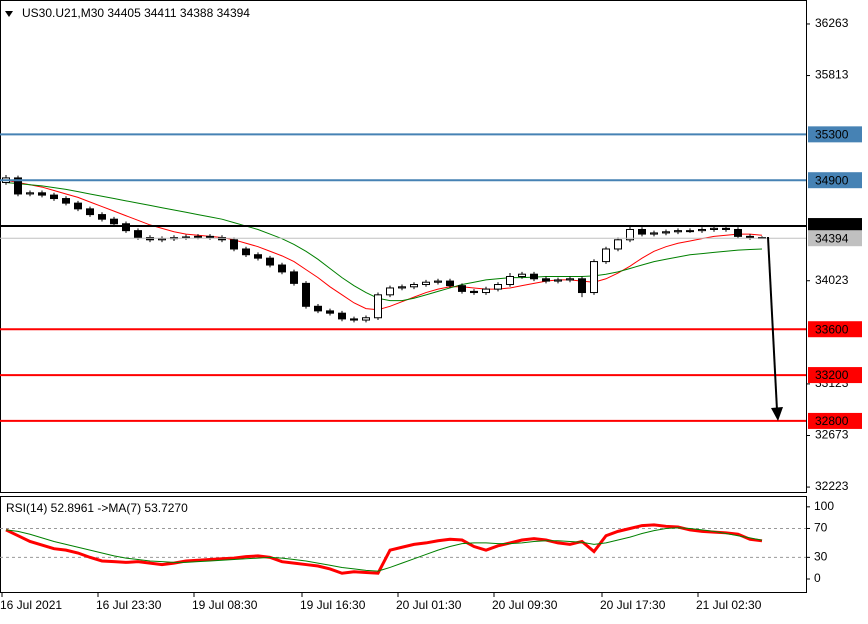 The height and width of the screenshot is (624, 868). What do you see at coordinates (832, 329) in the screenshot?
I see `price-label: 33600` at bounding box center [832, 329].